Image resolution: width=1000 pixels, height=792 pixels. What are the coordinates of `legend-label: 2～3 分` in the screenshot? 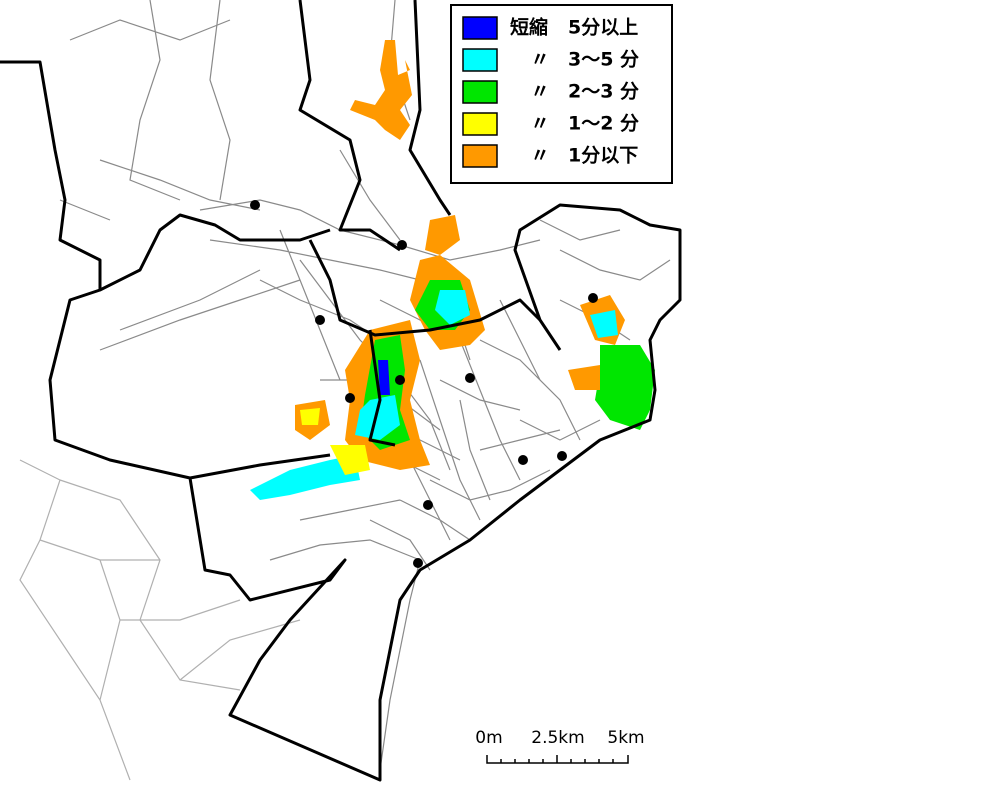 It's located at (603, 92).